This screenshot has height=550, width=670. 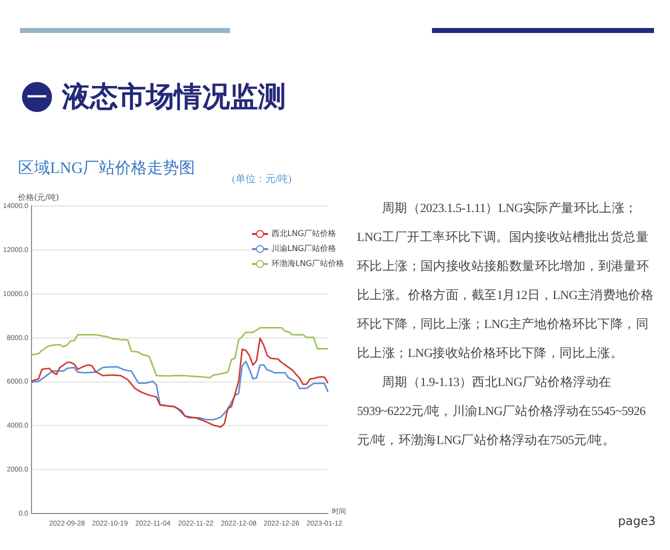 I want to click on y-axis-title: 价格(元/吨), so click(x=38, y=197).